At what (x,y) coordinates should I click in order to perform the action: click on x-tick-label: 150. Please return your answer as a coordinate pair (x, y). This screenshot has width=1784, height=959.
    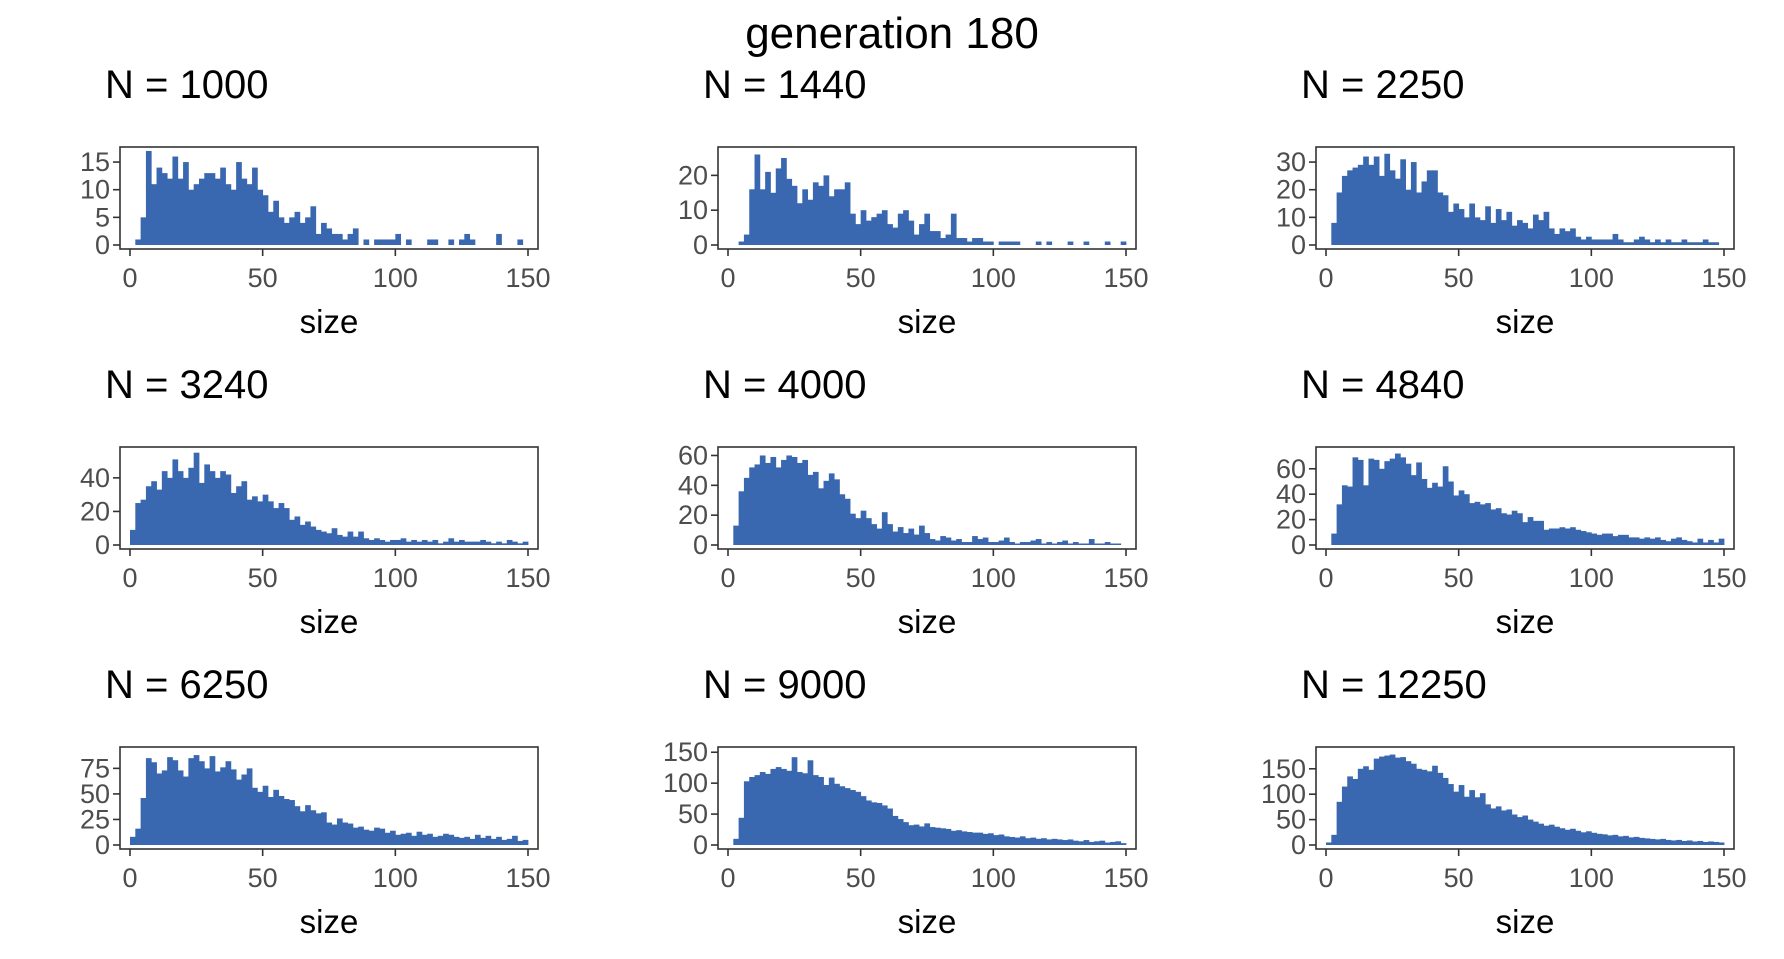
    Looking at the image, I should click on (527, 278).